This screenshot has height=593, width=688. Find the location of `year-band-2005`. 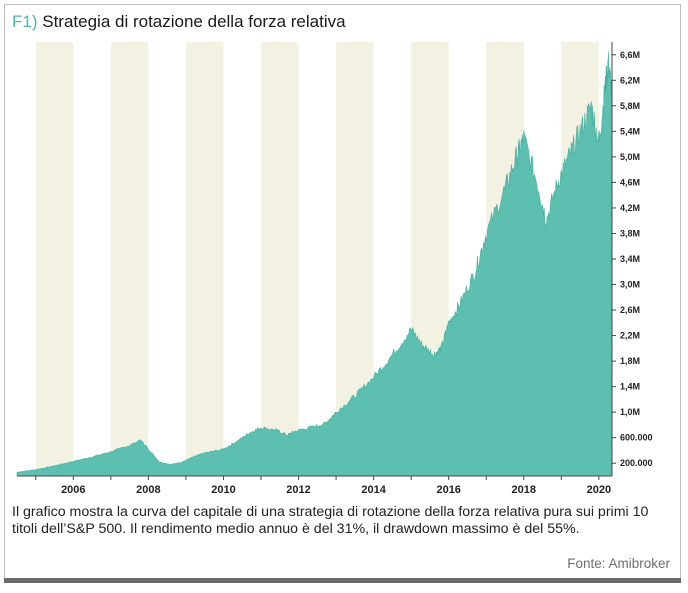

year-band-2005 is located at coordinates (54, 259).